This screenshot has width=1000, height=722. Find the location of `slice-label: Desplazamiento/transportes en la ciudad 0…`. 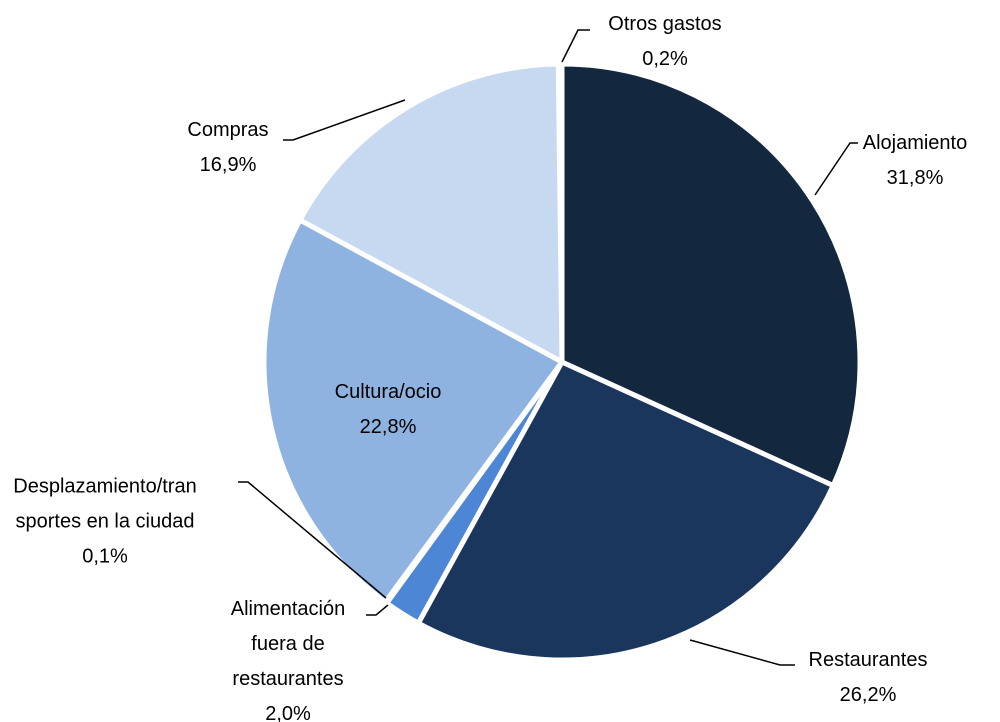

slice-label: Desplazamiento/transportes en la ciudad 0… is located at coordinates (105, 522).